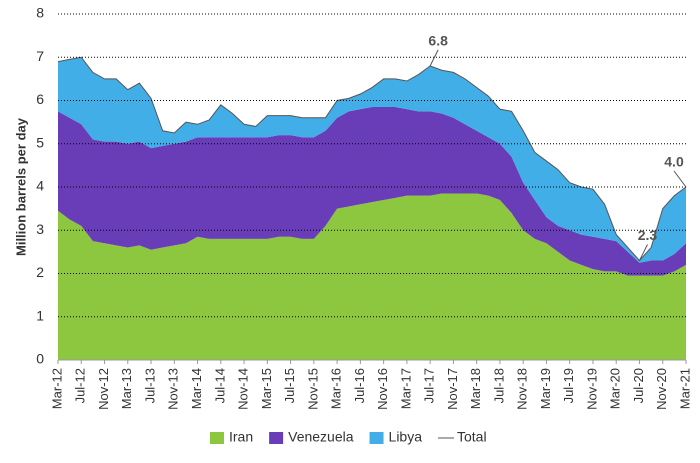 The image size is (700, 463). I want to click on x-tick-label: Jul-14, so click(219, 385).